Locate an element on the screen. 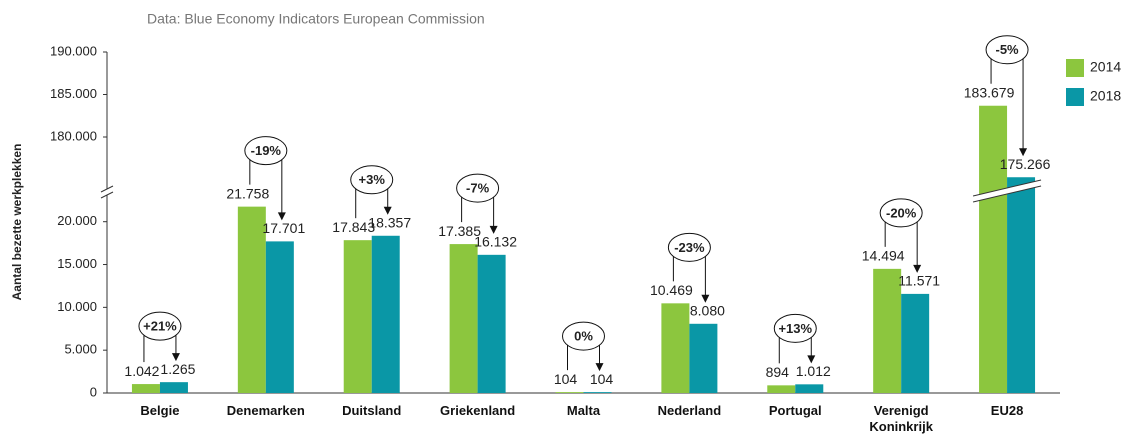 This screenshot has height=443, width=1137. x-tick-label: EU28 is located at coordinates (1007, 410).